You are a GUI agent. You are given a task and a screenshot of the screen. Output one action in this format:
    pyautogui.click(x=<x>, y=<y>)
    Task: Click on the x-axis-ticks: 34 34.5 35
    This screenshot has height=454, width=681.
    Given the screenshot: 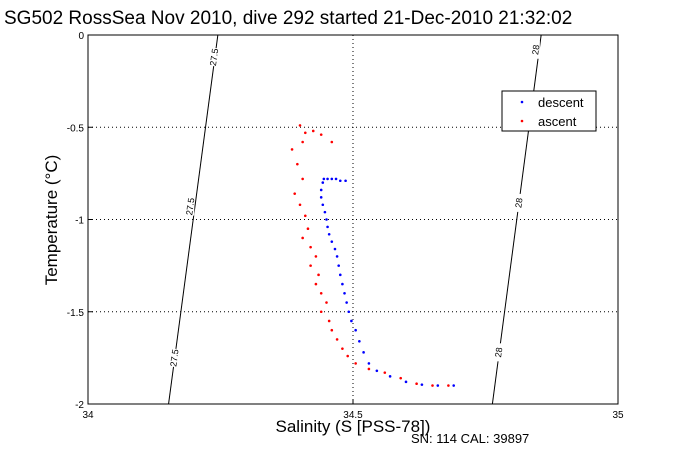 What is the action you would take?
    pyautogui.click(x=353, y=410)
    